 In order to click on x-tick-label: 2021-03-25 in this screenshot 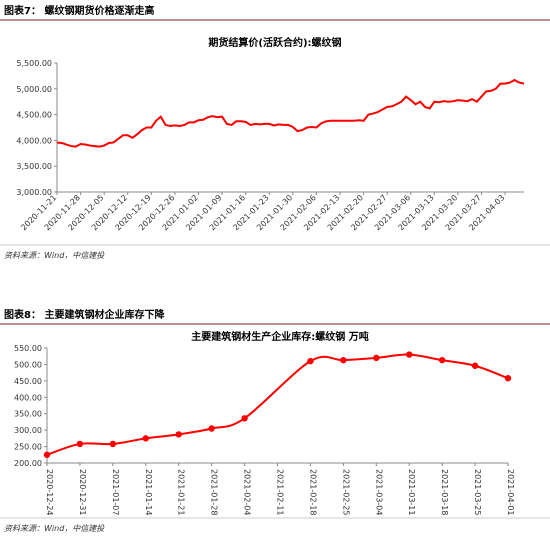, I will do `click(477, 492)`.